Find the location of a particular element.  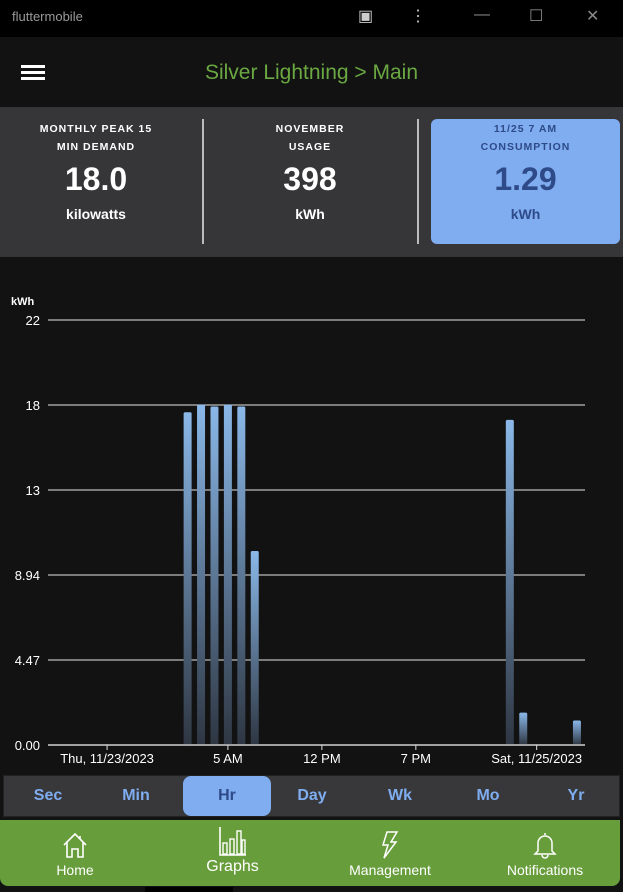

interval-tabs: Sec Min Hr Day Wk Mo Yr is located at coordinates (311, 796).